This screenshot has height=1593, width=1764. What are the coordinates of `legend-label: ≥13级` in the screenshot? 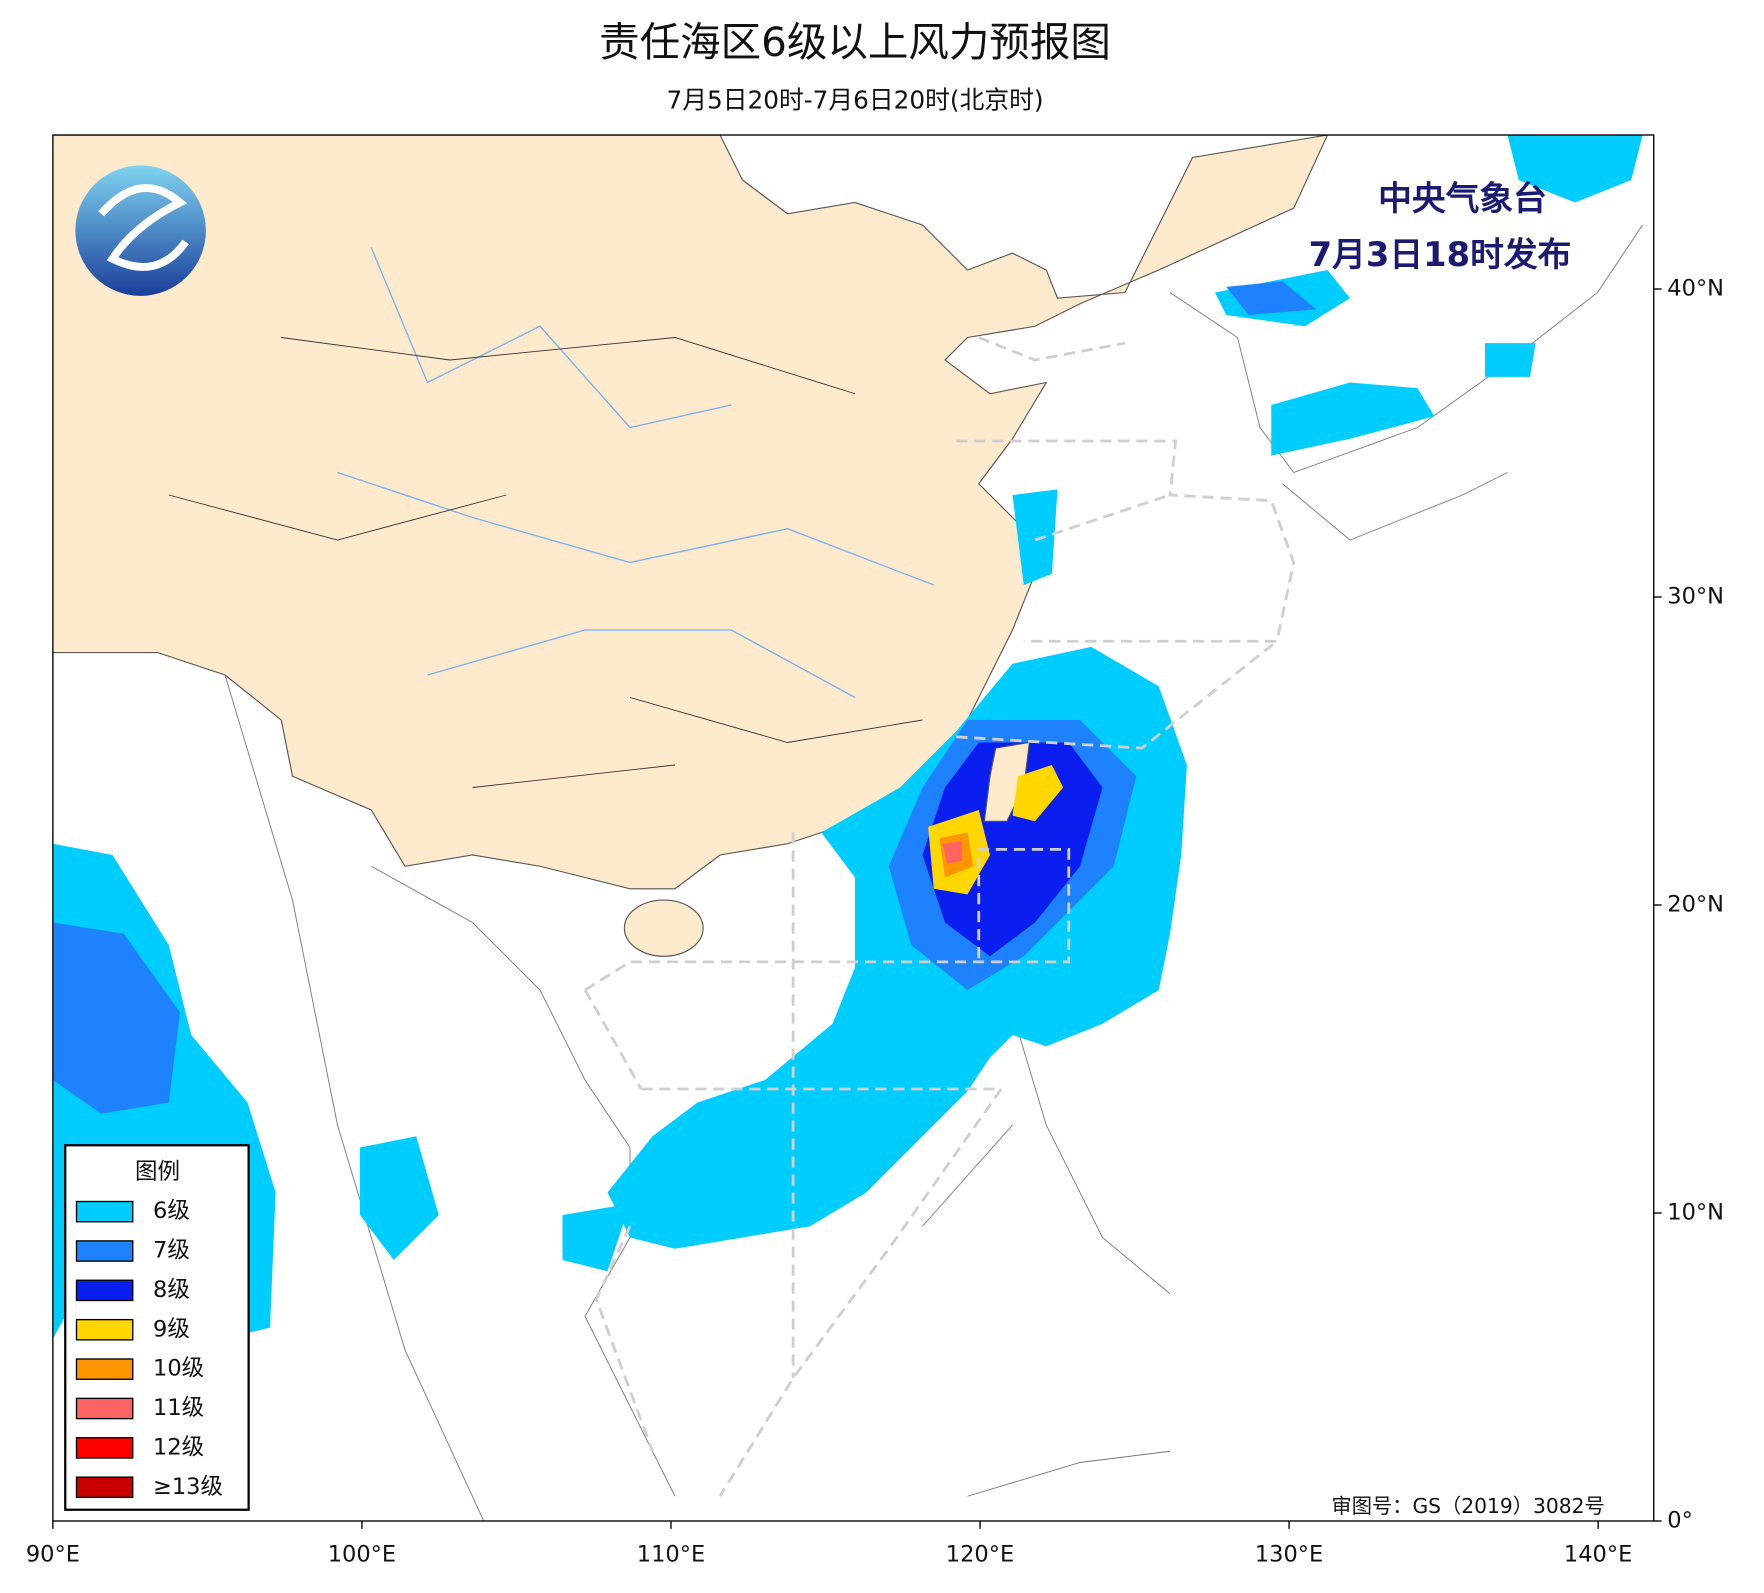 It's located at (188, 1487).